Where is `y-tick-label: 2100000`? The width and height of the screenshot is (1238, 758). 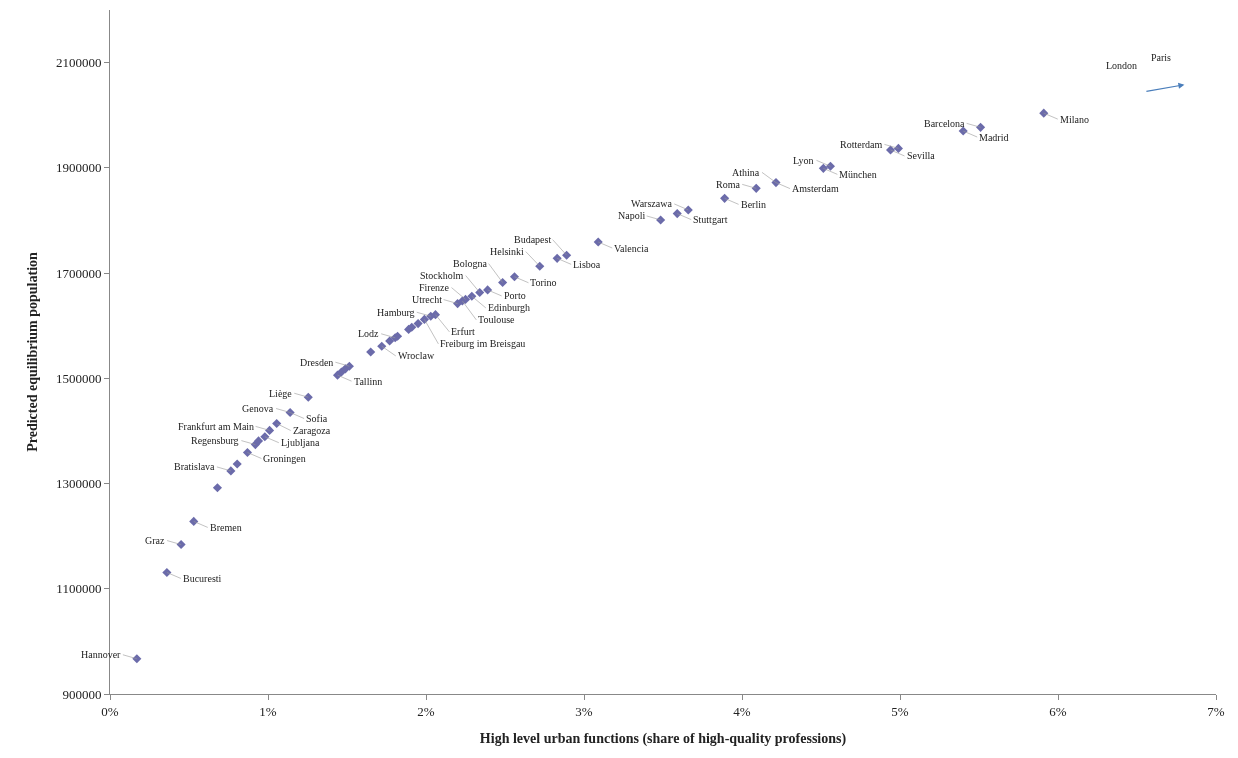 y-tick-label: 2100000 is located at coordinates (78, 63).